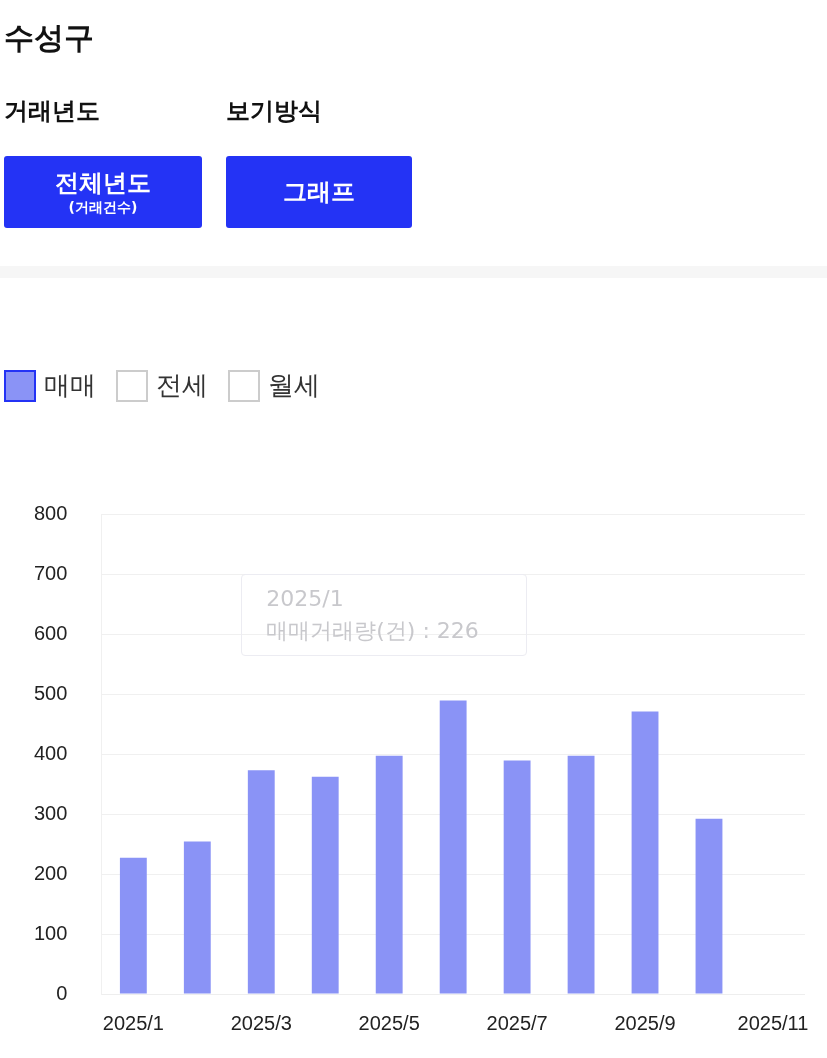 Image resolution: width=827 pixels, height=1058 pixels. What do you see at coordinates (50, 572) in the screenshot?
I see `y-tick-label: 700` at bounding box center [50, 572].